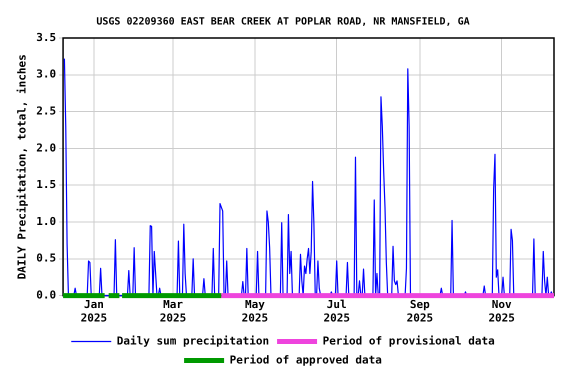 Image resolution: width=576 pixels, height=384 pixels. What do you see at coordinates (501, 311) in the screenshot?
I see `x-tick-label: Nov 2025` at bounding box center [501, 311].